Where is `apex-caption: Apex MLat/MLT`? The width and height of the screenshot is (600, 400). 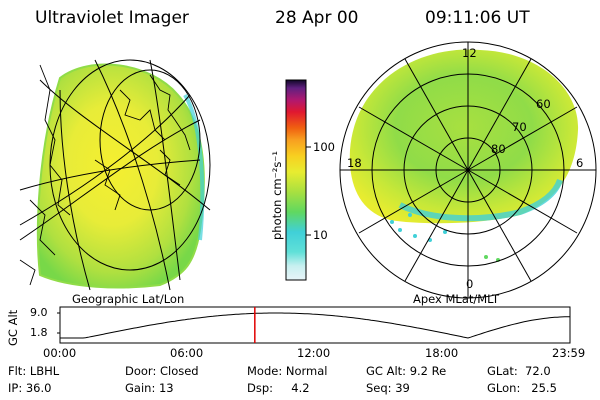 apex-caption: Apex MLat/MLT is located at coordinates (456, 299).